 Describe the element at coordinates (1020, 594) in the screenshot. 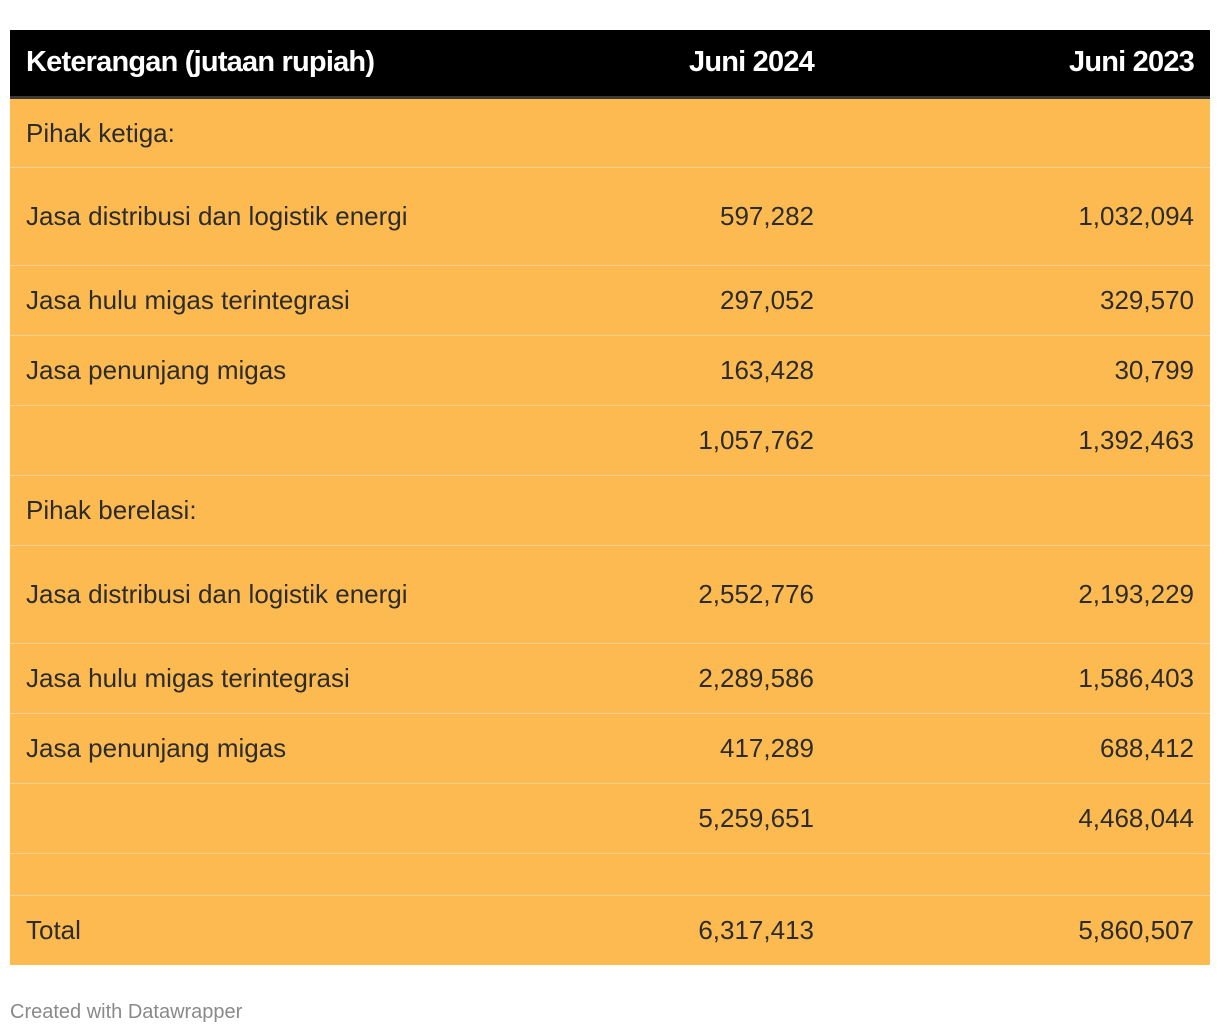

I see `value-juni-2023: 2,193,229` at that location.